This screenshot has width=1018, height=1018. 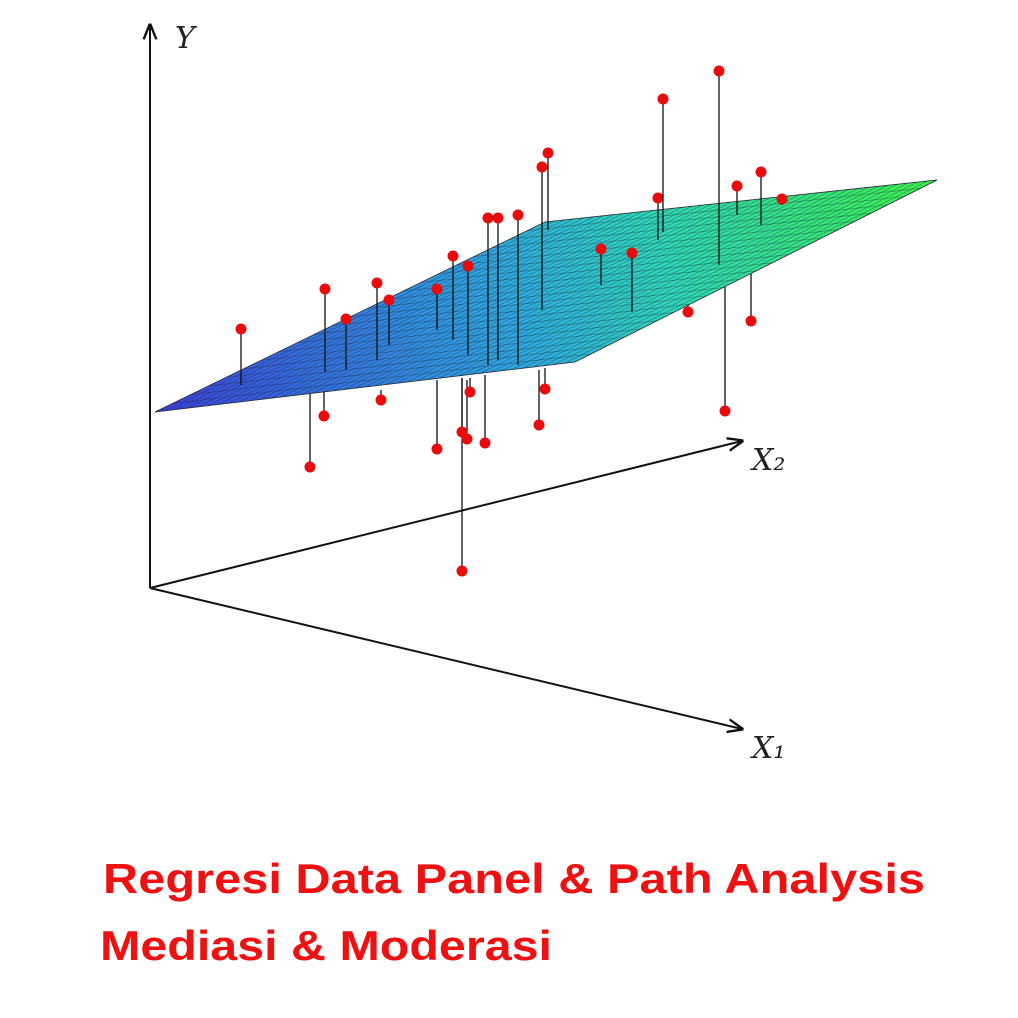 I want to click on x2-axis, so click(x=445, y=515).